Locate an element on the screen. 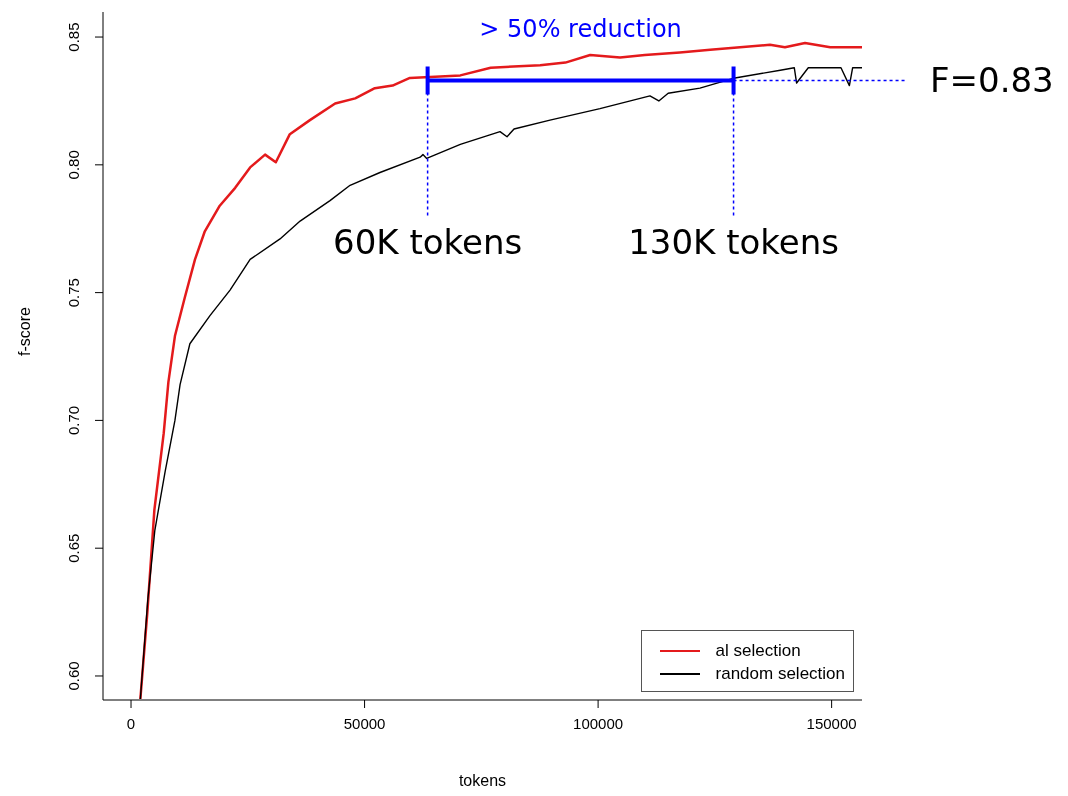 The height and width of the screenshot is (796, 1068). x-tick-label: 50000 is located at coordinates (364, 723).